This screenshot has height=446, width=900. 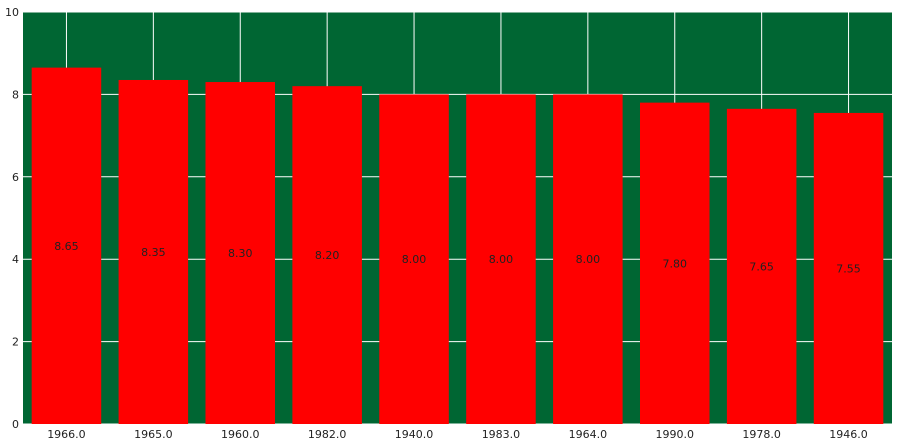 What do you see at coordinates (414, 434) in the screenshot?
I see `x-tick-label: 1940.0` at bounding box center [414, 434].